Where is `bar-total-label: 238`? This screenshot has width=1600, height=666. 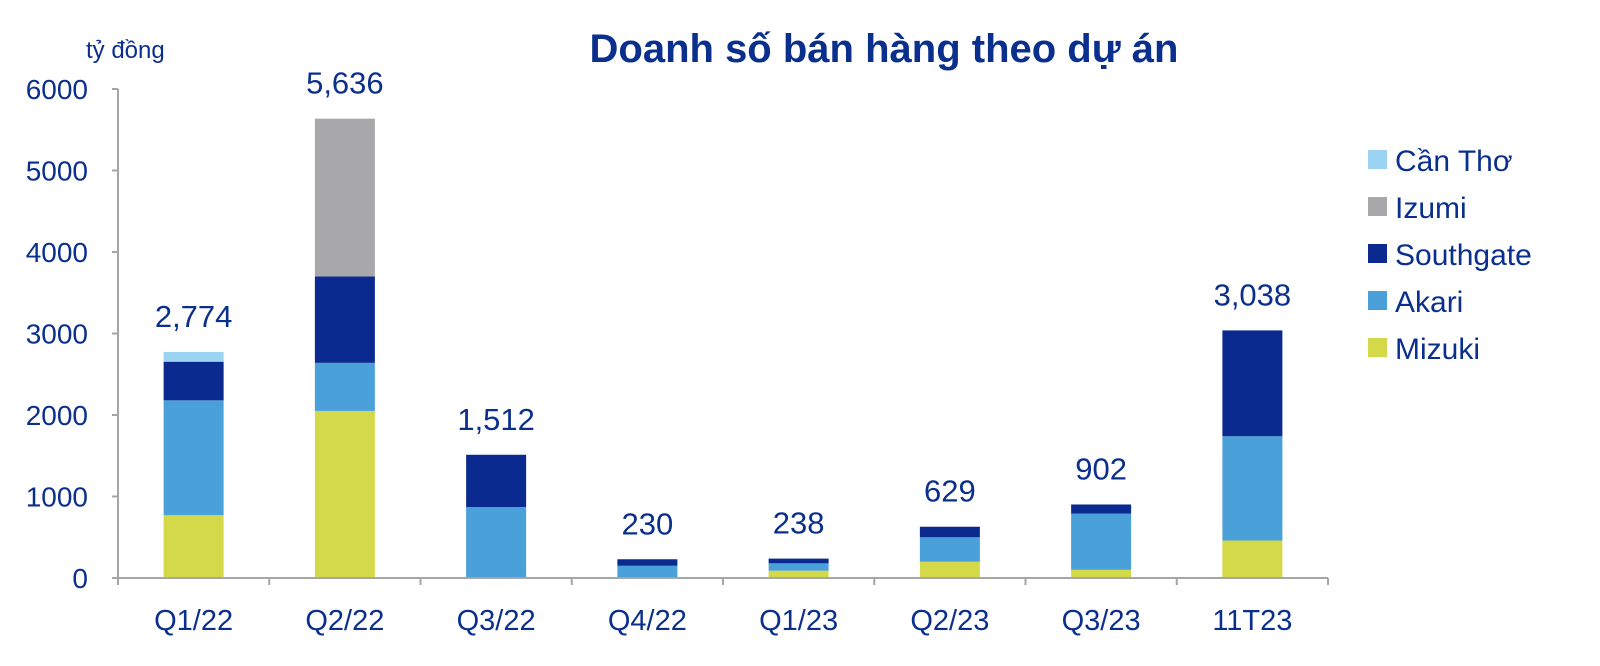 bar-total-label: 238 is located at coordinates (799, 523).